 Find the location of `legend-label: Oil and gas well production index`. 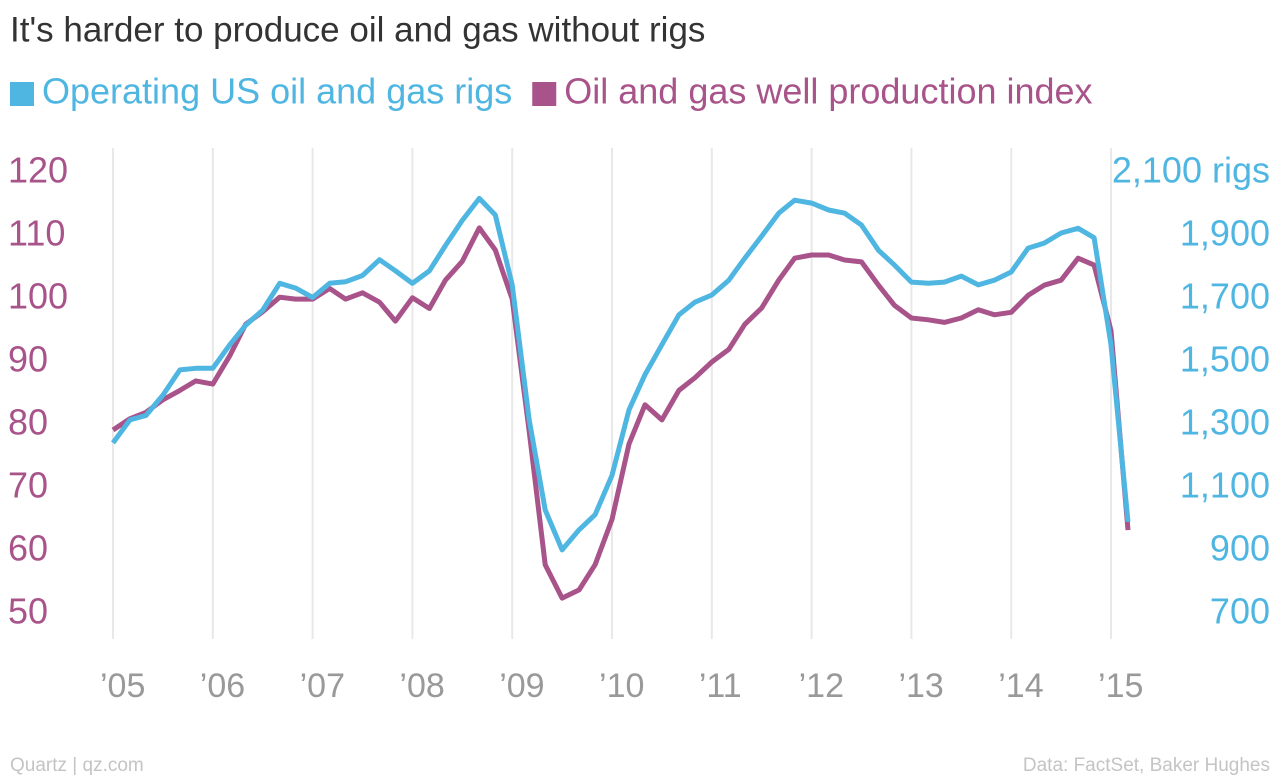

legend-label: Oil and gas well production index is located at coordinates (828, 91).